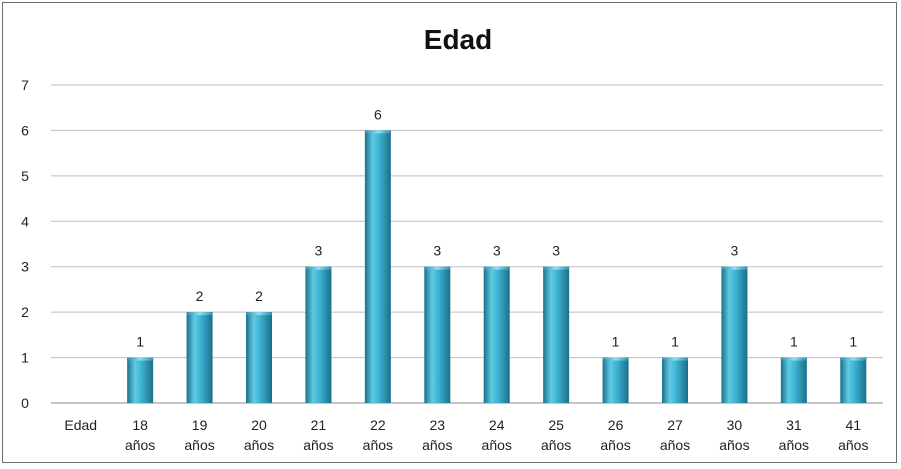 The width and height of the screenshot is (901, 469). I want to click on x-tick-label: 27, so click(675, 425).